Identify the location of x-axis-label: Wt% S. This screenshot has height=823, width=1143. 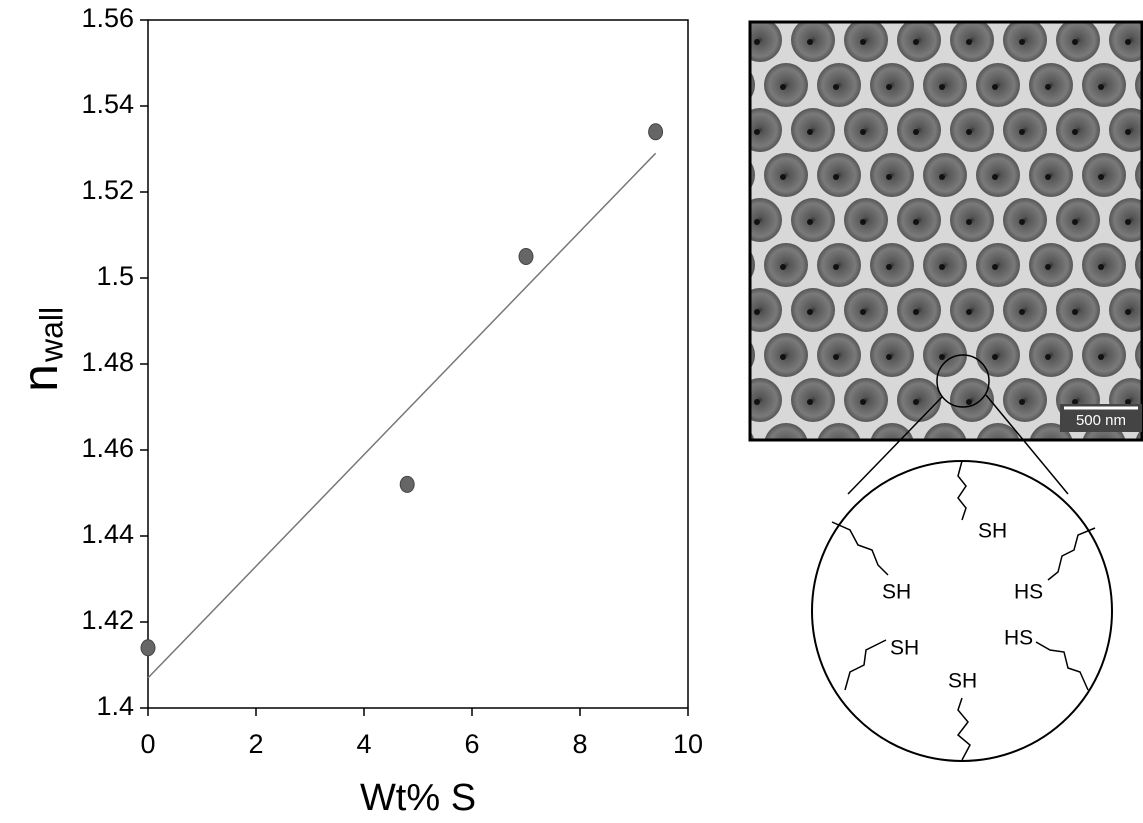
(418, 797).